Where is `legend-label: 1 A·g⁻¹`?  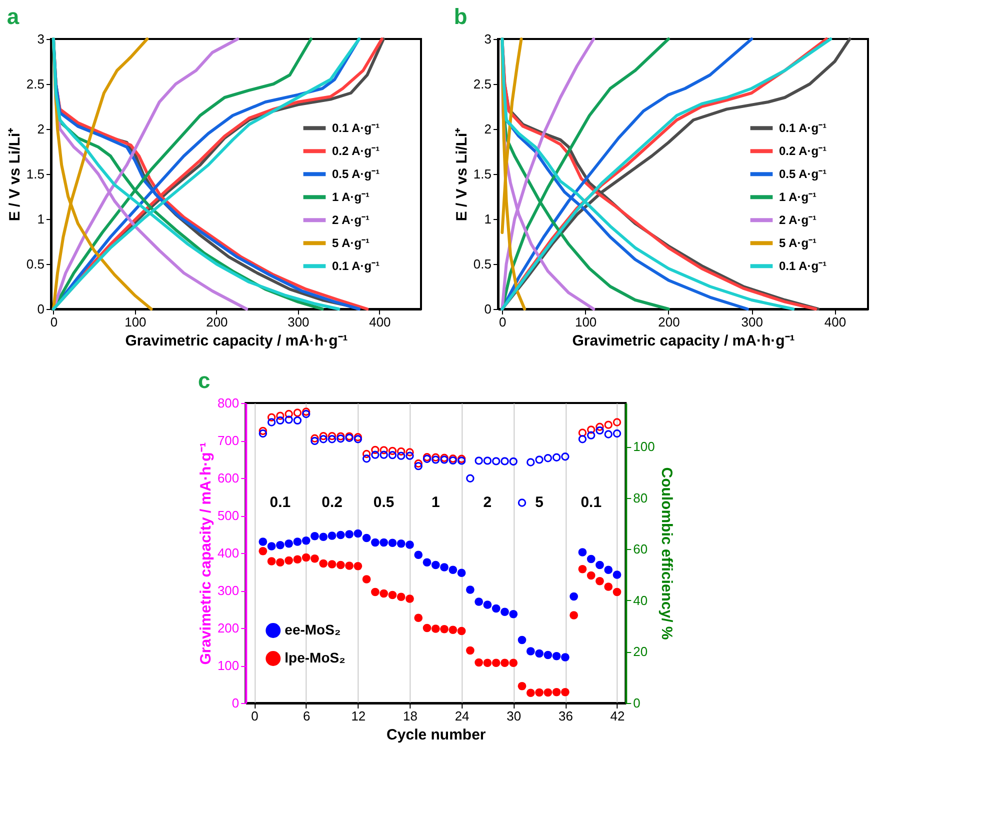
legend-label: 1 A·g⁻¹ is located at coordinates (351, 197).